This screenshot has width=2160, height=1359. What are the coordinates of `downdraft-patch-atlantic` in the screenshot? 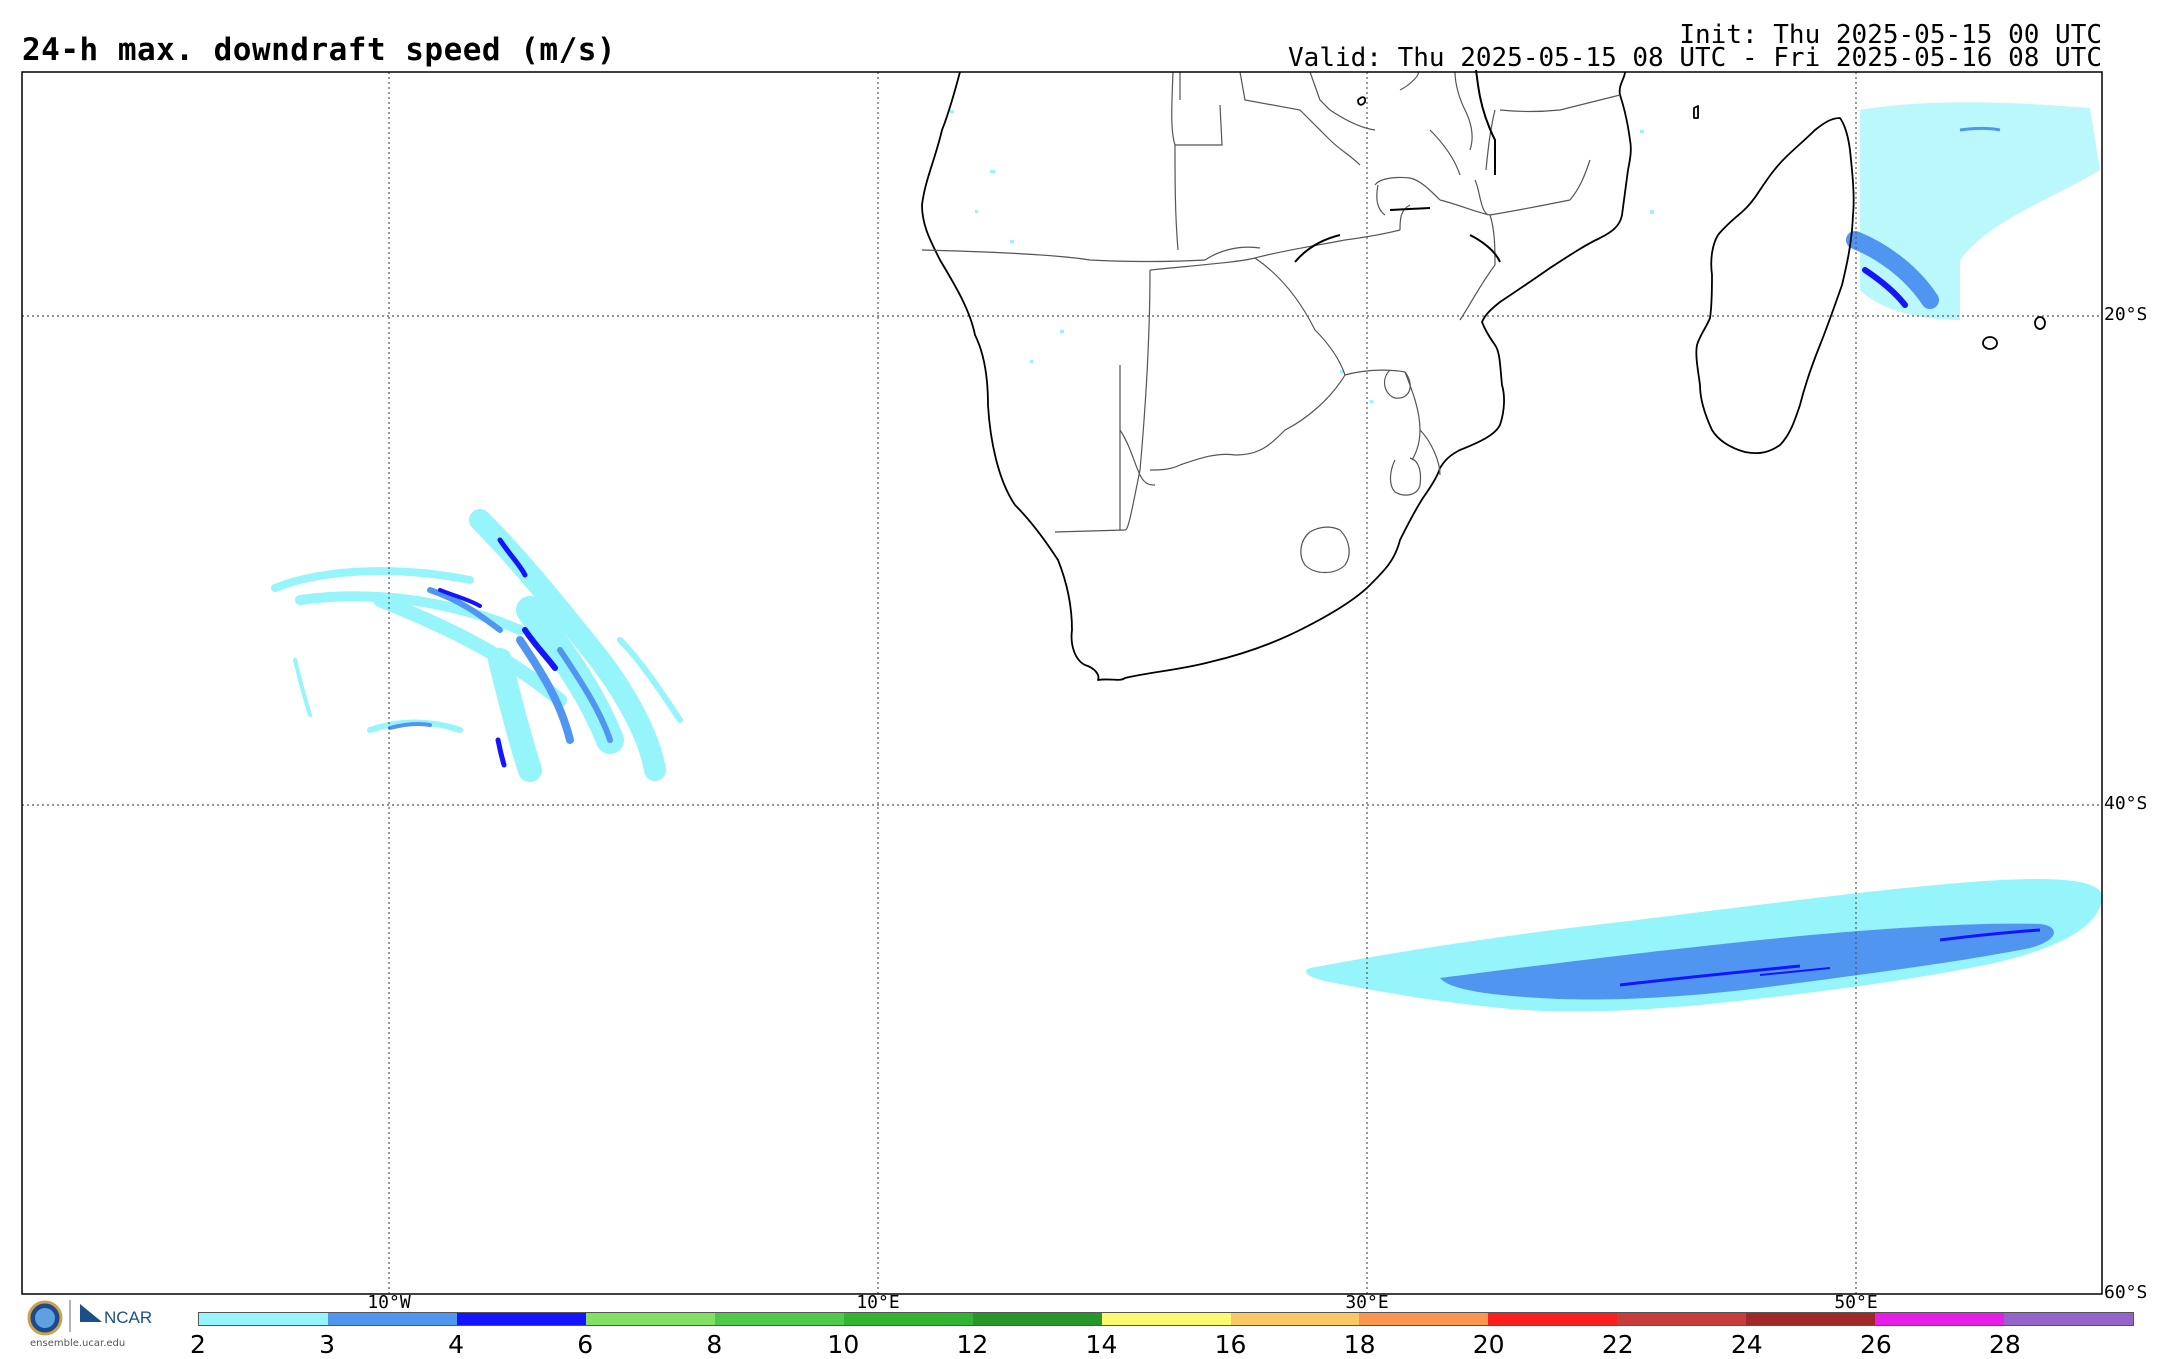 It's located at (477, 645).